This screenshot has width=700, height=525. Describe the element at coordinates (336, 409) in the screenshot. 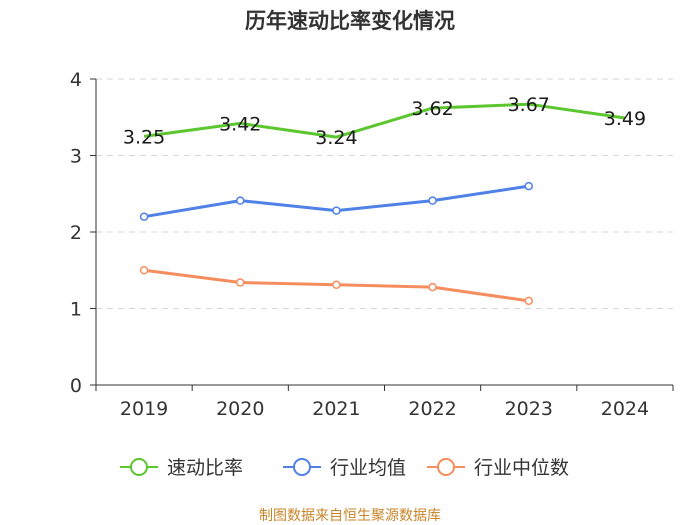

I see `x-tick-label: 2021` at that location.